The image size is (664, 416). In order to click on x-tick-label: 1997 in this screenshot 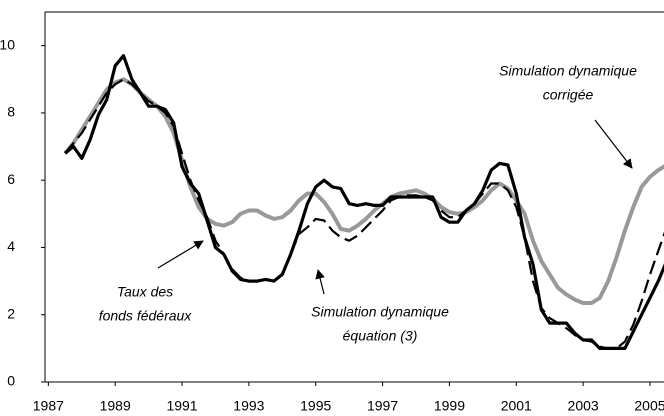, I will do `click(382, 406)`.